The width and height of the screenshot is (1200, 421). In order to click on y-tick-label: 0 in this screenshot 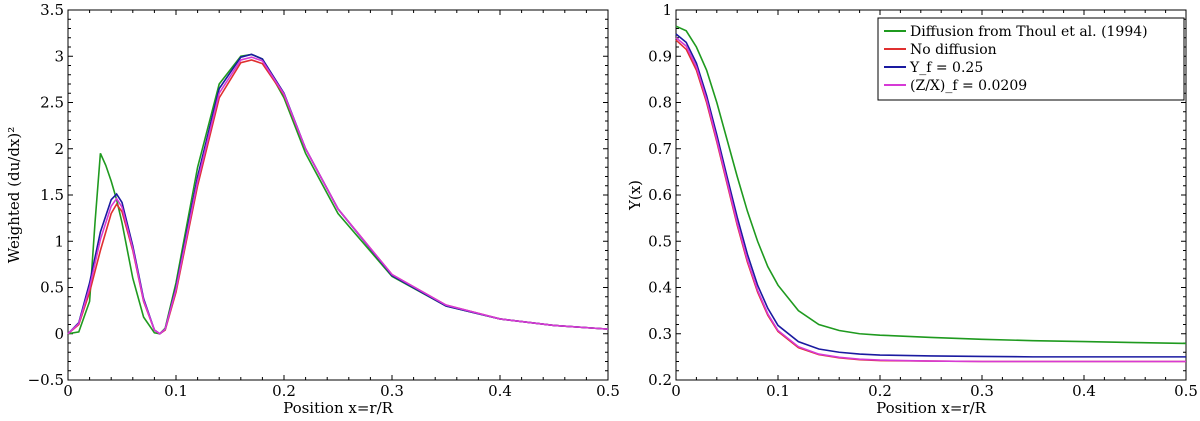, I will do `click(59, 334)`.